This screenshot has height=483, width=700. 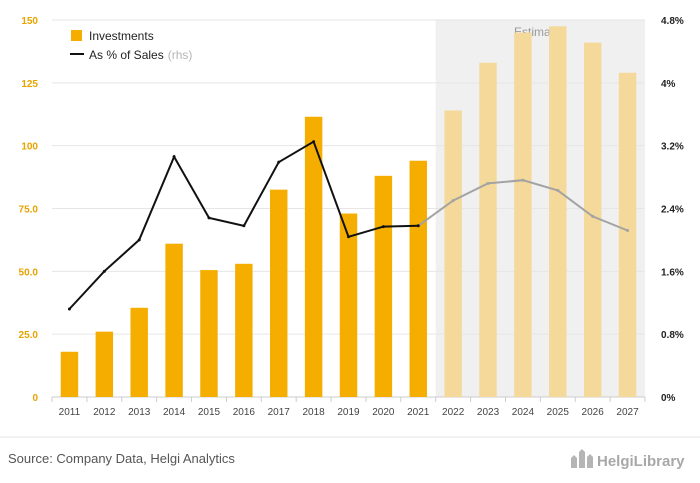 I want to click on bar-investments-2018, so click(x=313, y=256).